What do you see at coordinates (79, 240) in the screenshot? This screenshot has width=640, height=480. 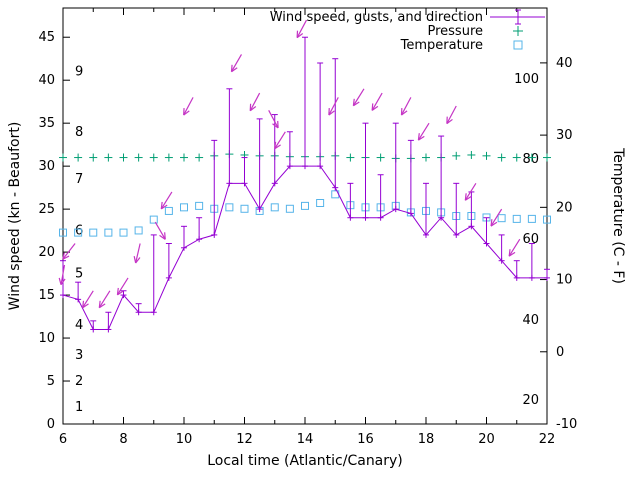 I see `beaufort-scale-labels: 1 2 3 4 5 6 7 8 9` at bounding box center [79, 240].